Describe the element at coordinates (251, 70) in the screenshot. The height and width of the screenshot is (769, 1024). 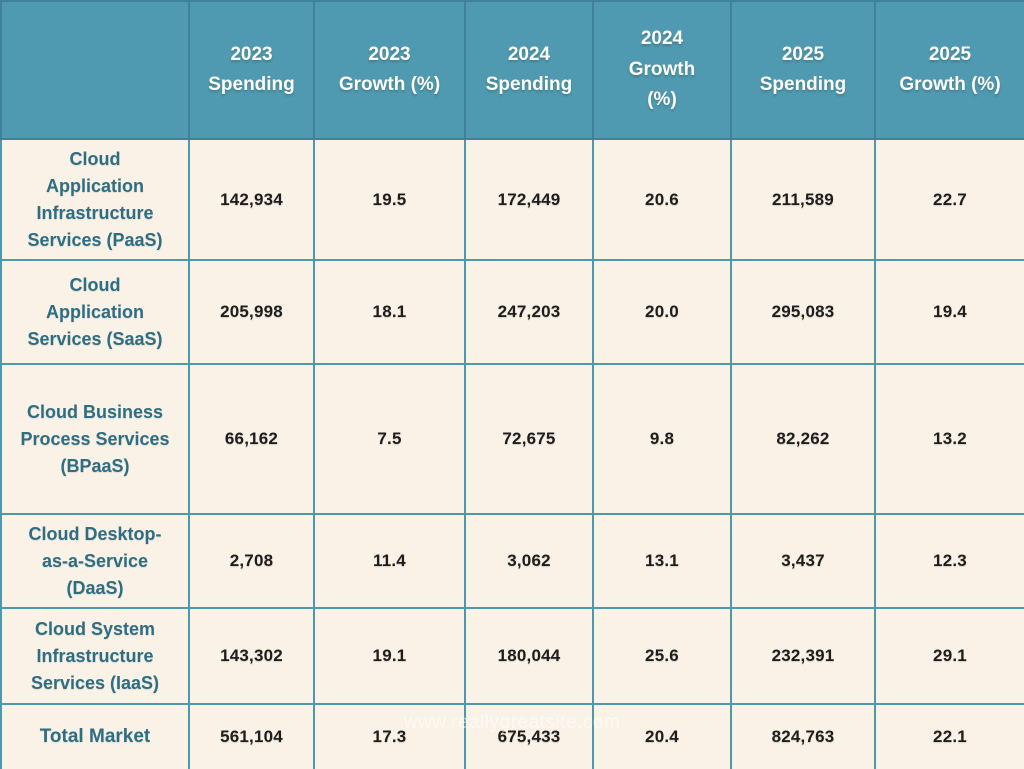
I see `col-header-2023-spending: 2023 Spending` at that location.